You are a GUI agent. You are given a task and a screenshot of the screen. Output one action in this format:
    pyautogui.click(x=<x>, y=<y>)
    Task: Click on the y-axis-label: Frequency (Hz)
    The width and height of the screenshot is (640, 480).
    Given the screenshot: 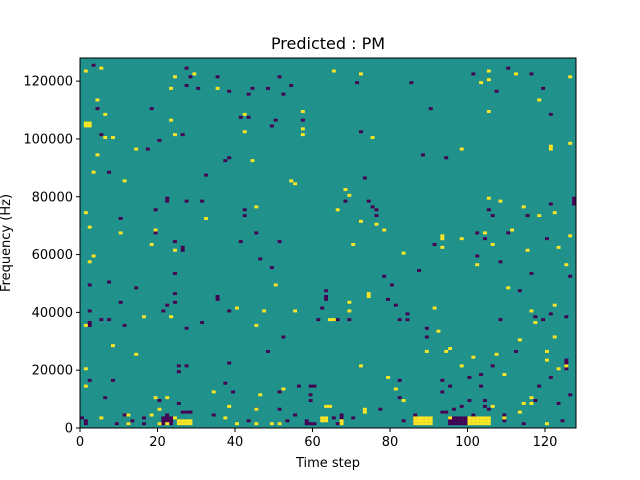 What is the action you would take?
    pyautogui.click(x=7, y=243)
    